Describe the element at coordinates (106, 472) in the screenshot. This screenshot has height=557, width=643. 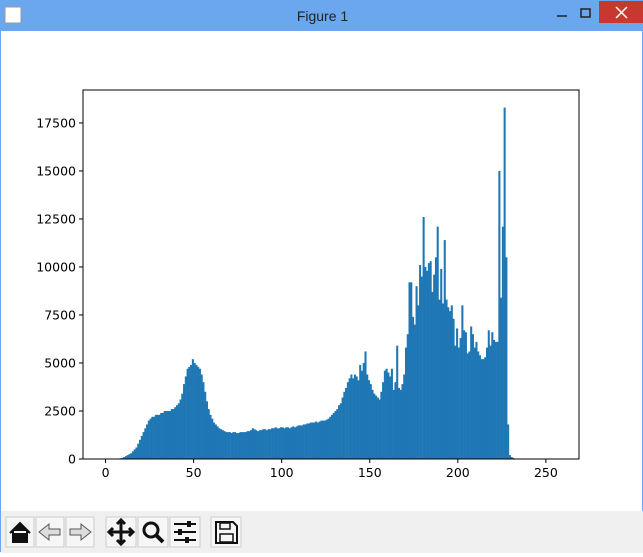
I see `x-tick-label: 0` at that location.